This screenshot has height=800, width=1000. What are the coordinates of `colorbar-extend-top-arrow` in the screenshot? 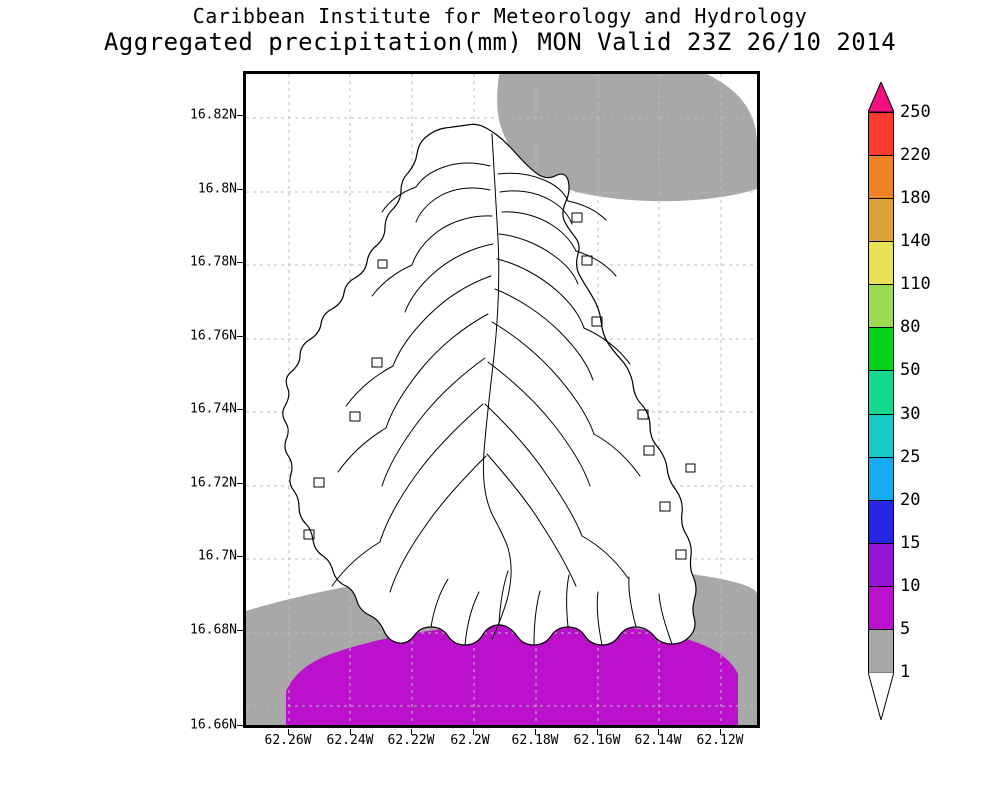 It's located at (881, 97).